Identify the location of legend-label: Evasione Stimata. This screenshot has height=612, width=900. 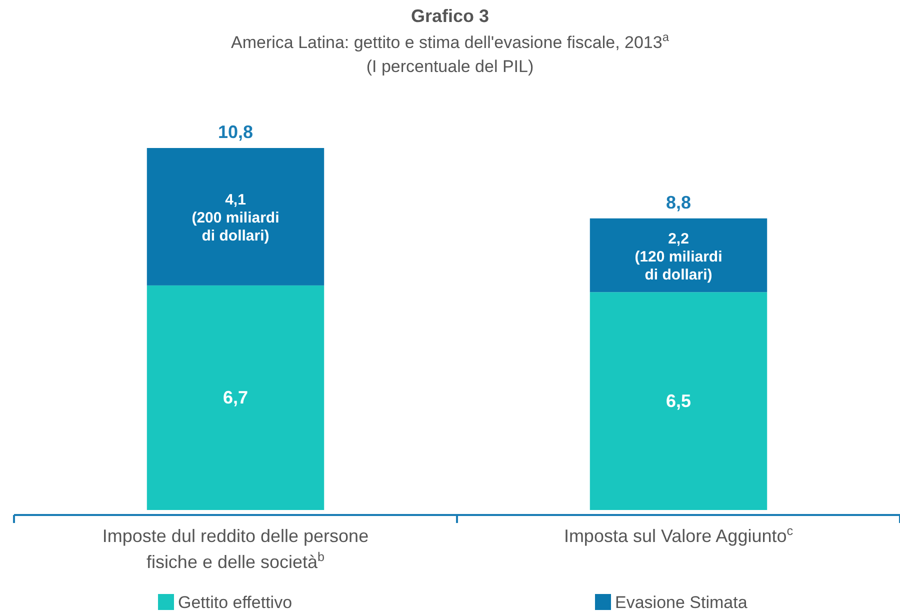
(681, 602).